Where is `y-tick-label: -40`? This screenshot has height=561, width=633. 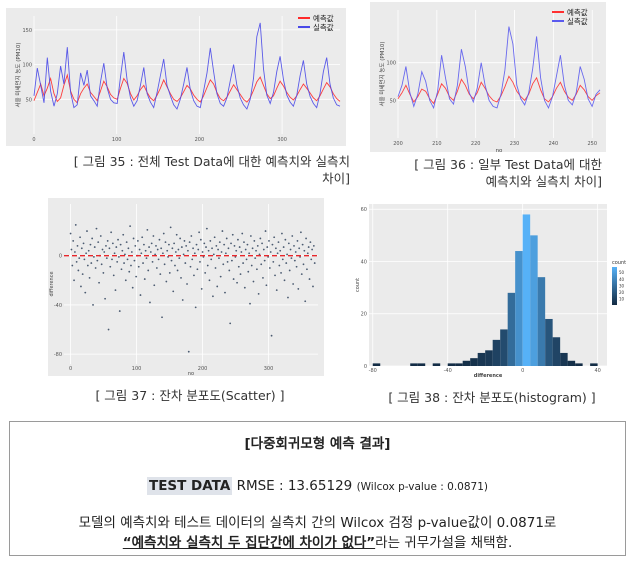 y-tick-label: -40 is located at coordinates (58, 306).